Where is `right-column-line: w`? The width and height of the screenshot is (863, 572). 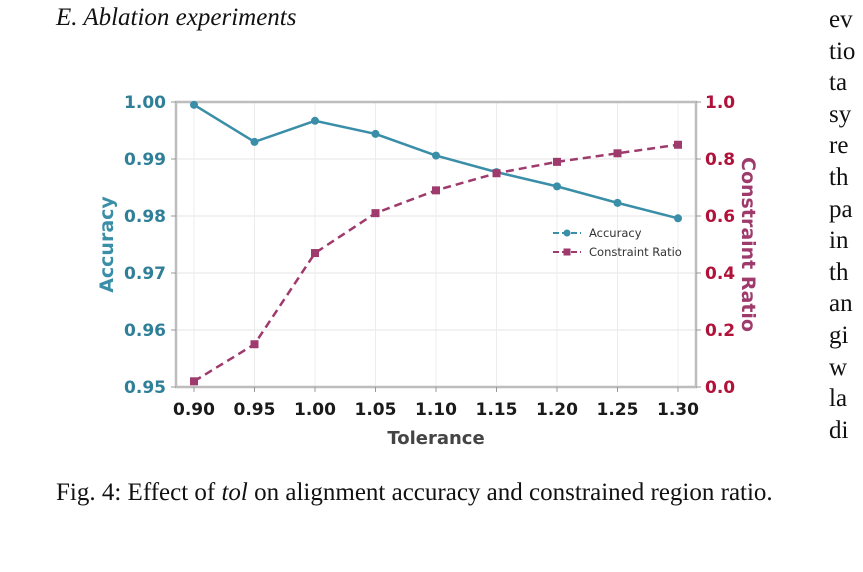
right-column-line: w is located at coordinates (838, 367).